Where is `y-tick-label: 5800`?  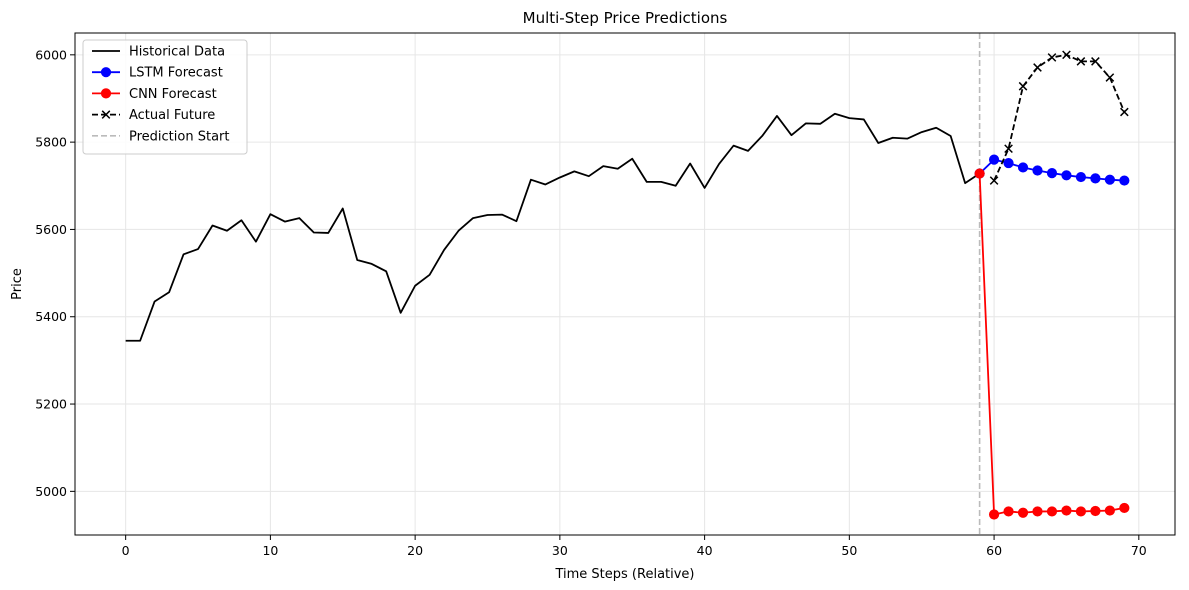 y-tick-label: 5800 is located at coordinates (51, 142).